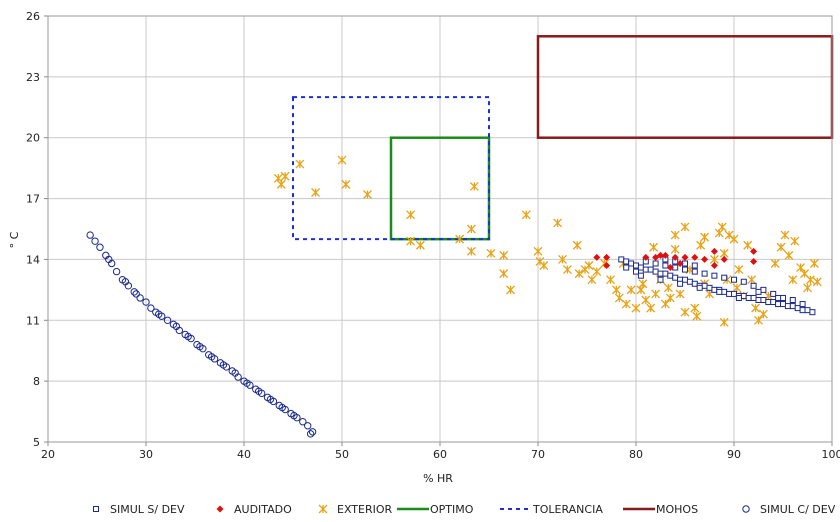 This screenshot has height=522, width=840. I want to click on legend-item-tolerancia: TOLERANCIA, so click(551, 509).